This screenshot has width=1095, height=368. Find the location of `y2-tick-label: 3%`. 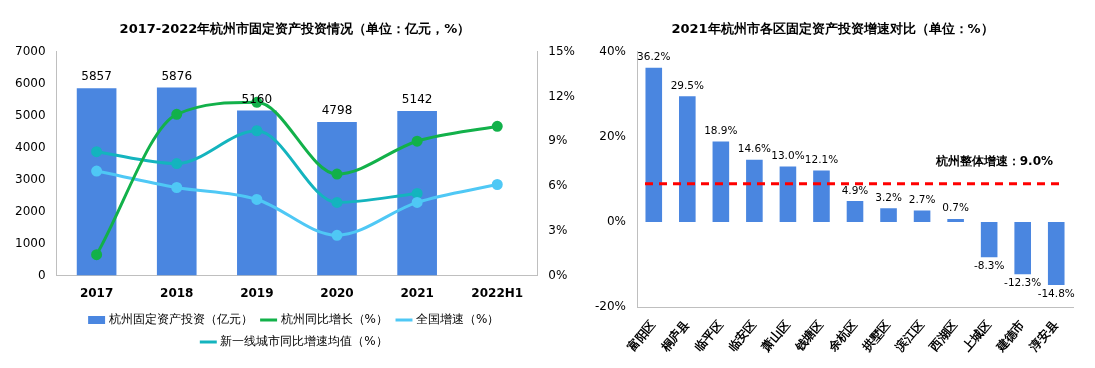

y2-tick-label: 3% is located at coordinates (558, 229).